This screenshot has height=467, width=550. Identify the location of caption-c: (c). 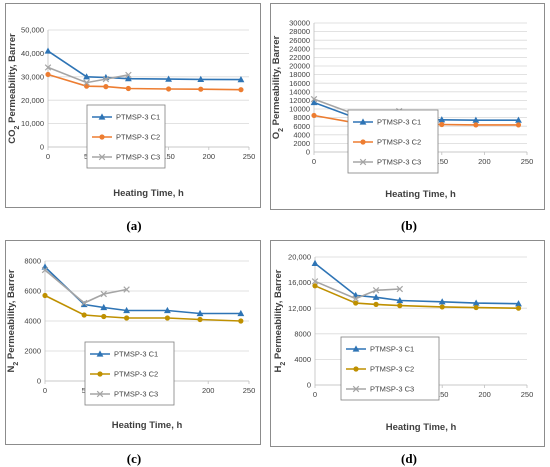
(134, 458).